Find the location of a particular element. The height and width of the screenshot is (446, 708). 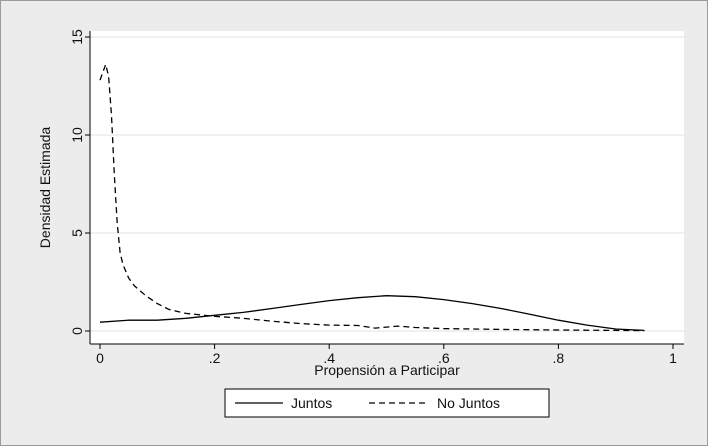

legend-label-no-juntos: No Juntos is located at coordinates (468, 403).